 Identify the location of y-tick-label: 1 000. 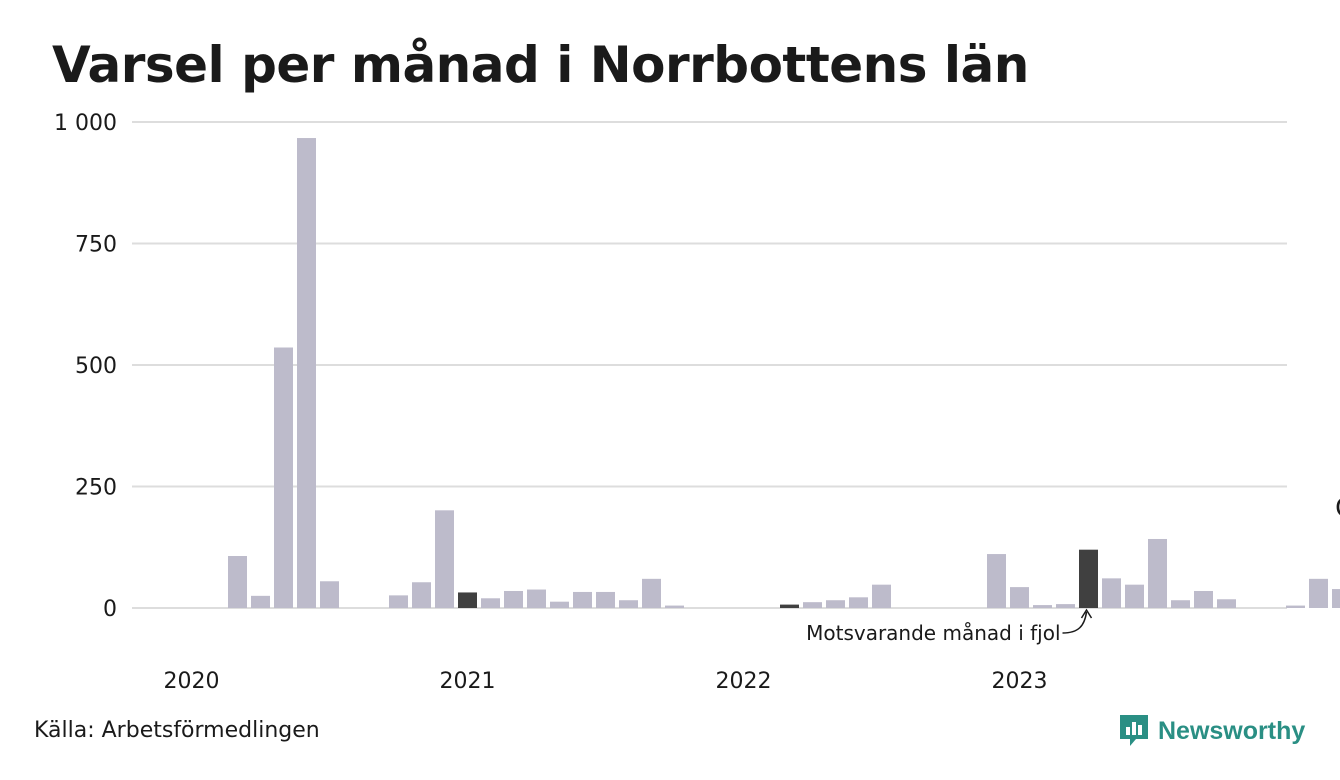
(85, 123).